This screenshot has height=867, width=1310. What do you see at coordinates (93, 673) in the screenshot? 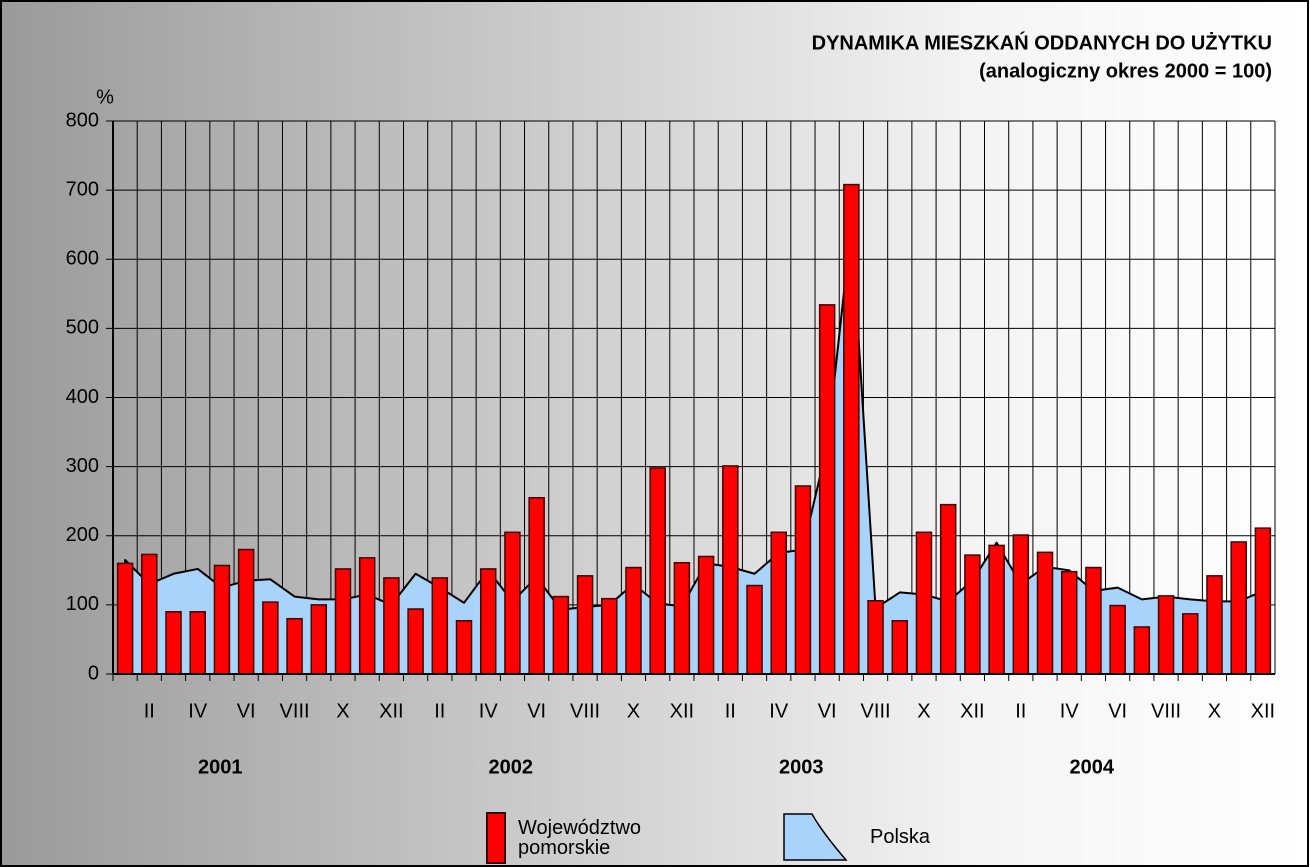
I see `y-tick-label: 0` at bounding box center [93, 673].